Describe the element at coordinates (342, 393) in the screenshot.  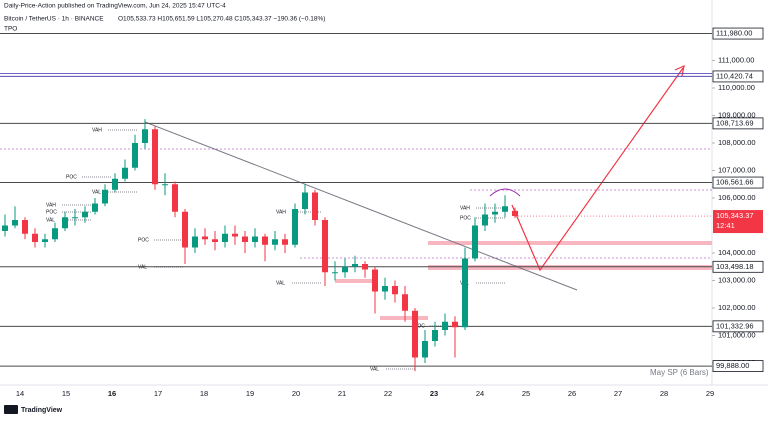
I see `day-label: 21` at that location.